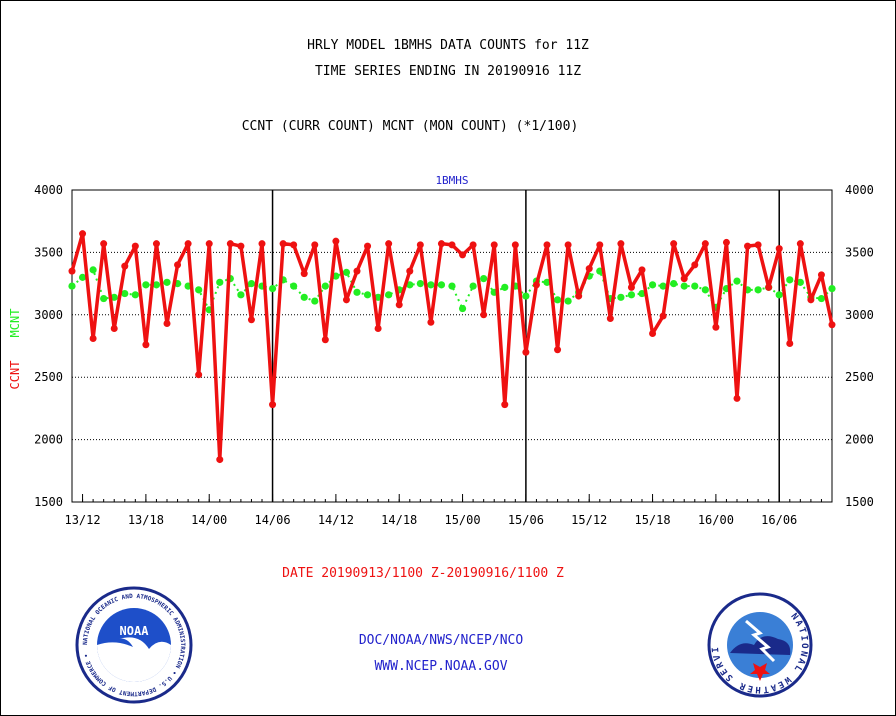 This screenshot has width=896, height=716. I want to click on ytick-label-right: 1500, so click(859, 502).